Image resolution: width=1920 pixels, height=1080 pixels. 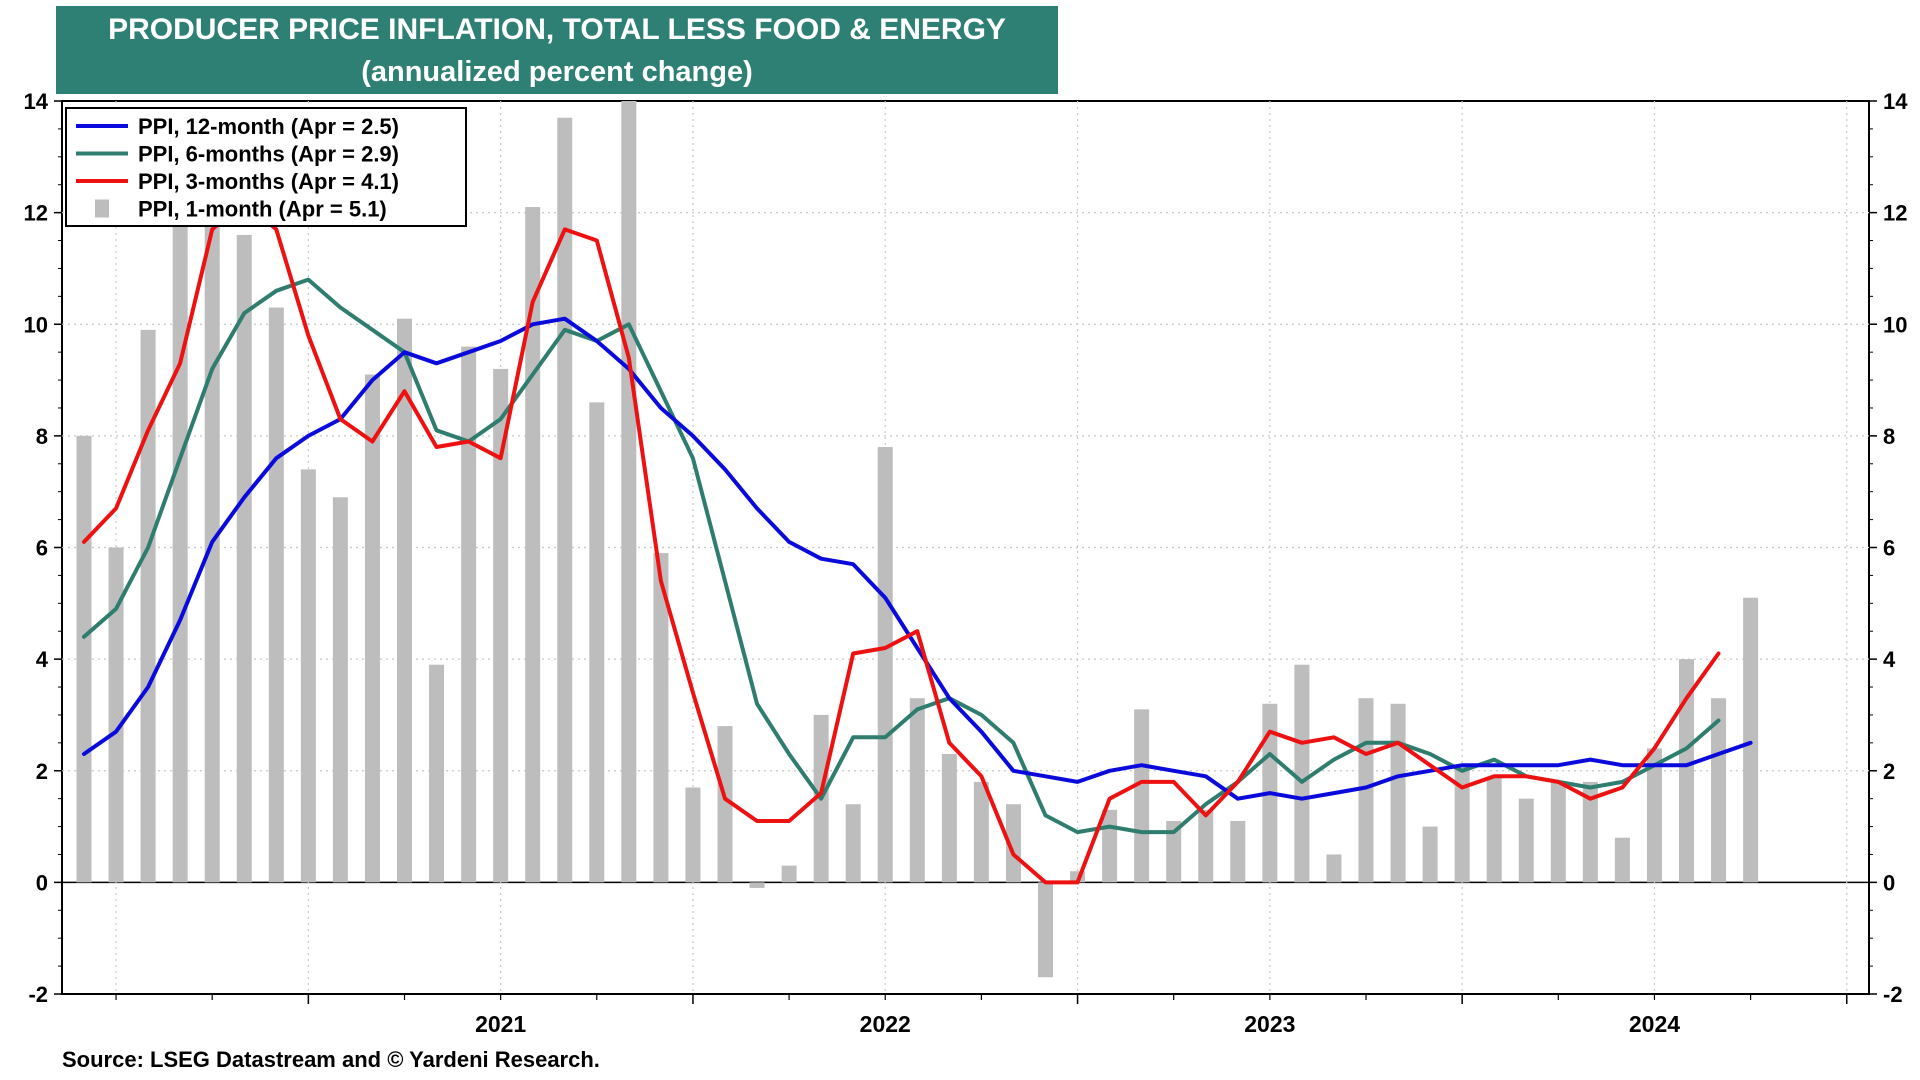 I want to click on y-tick-label-left: 4, so click(x=42, y=659).